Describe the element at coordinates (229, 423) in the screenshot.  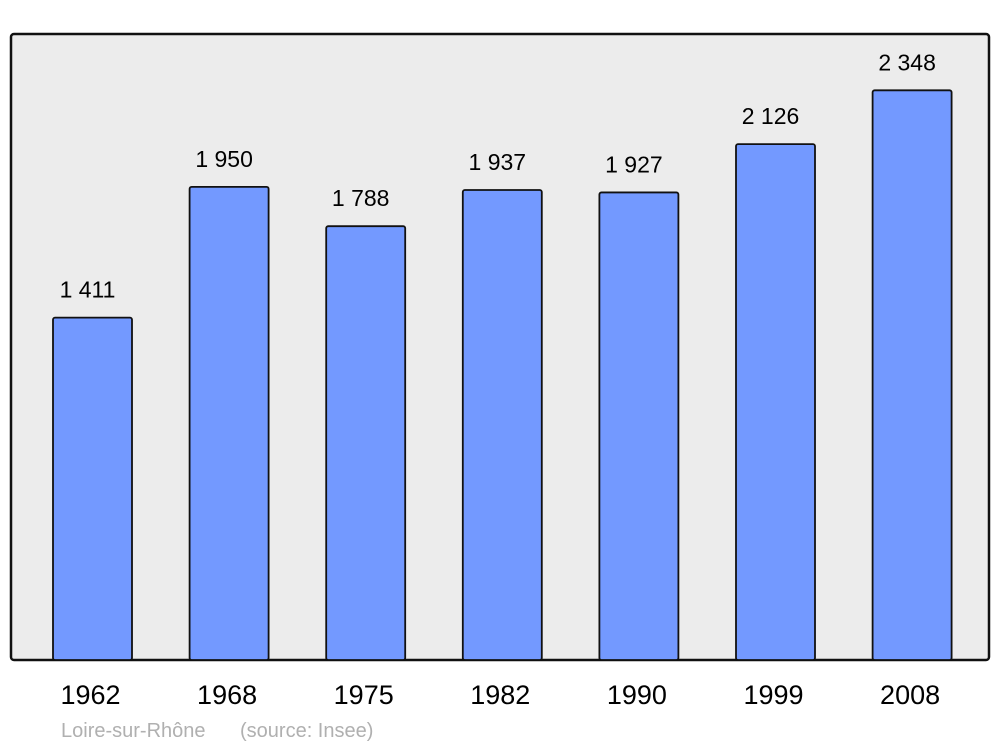
I see `bar-1968` at that location.